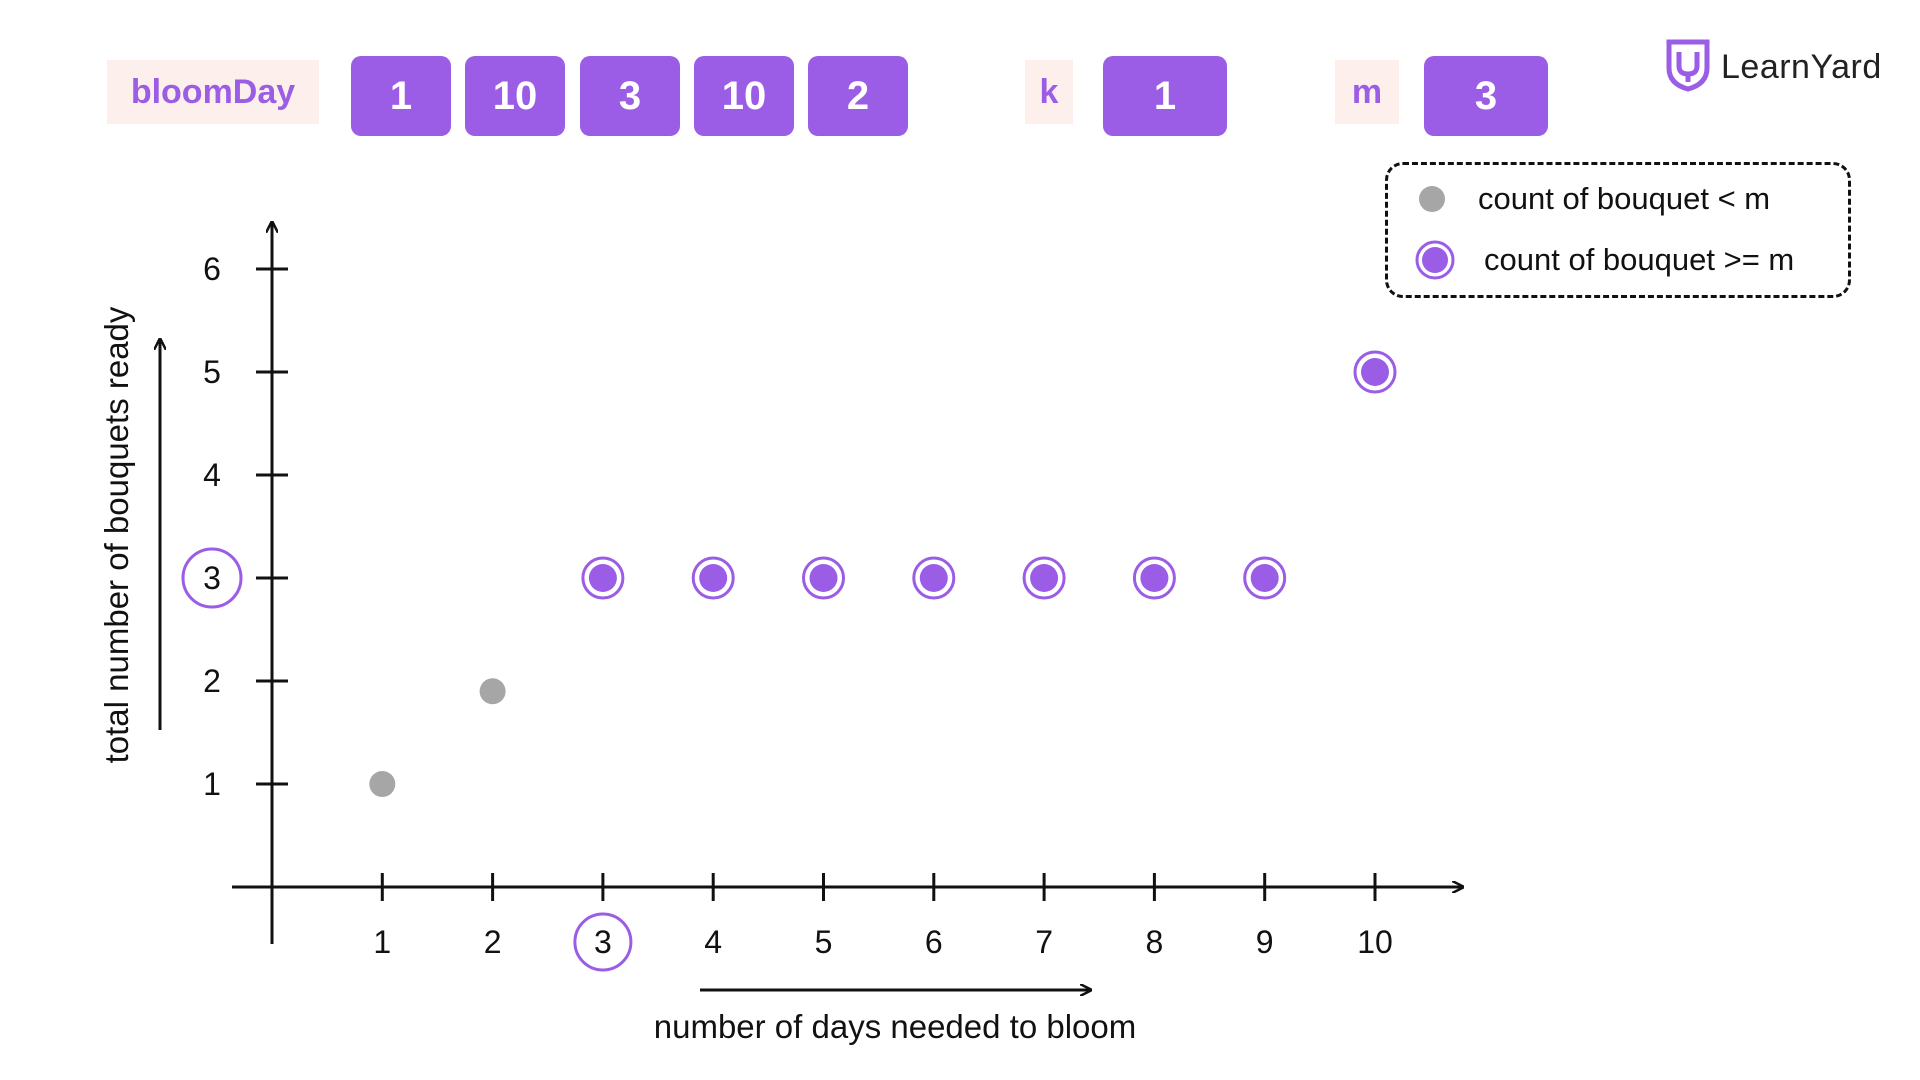 Image resolution: width=1920 pixels, height=1080 pixels. I want to click on learnyard-shield-logo-icon, so click(1688, 67).